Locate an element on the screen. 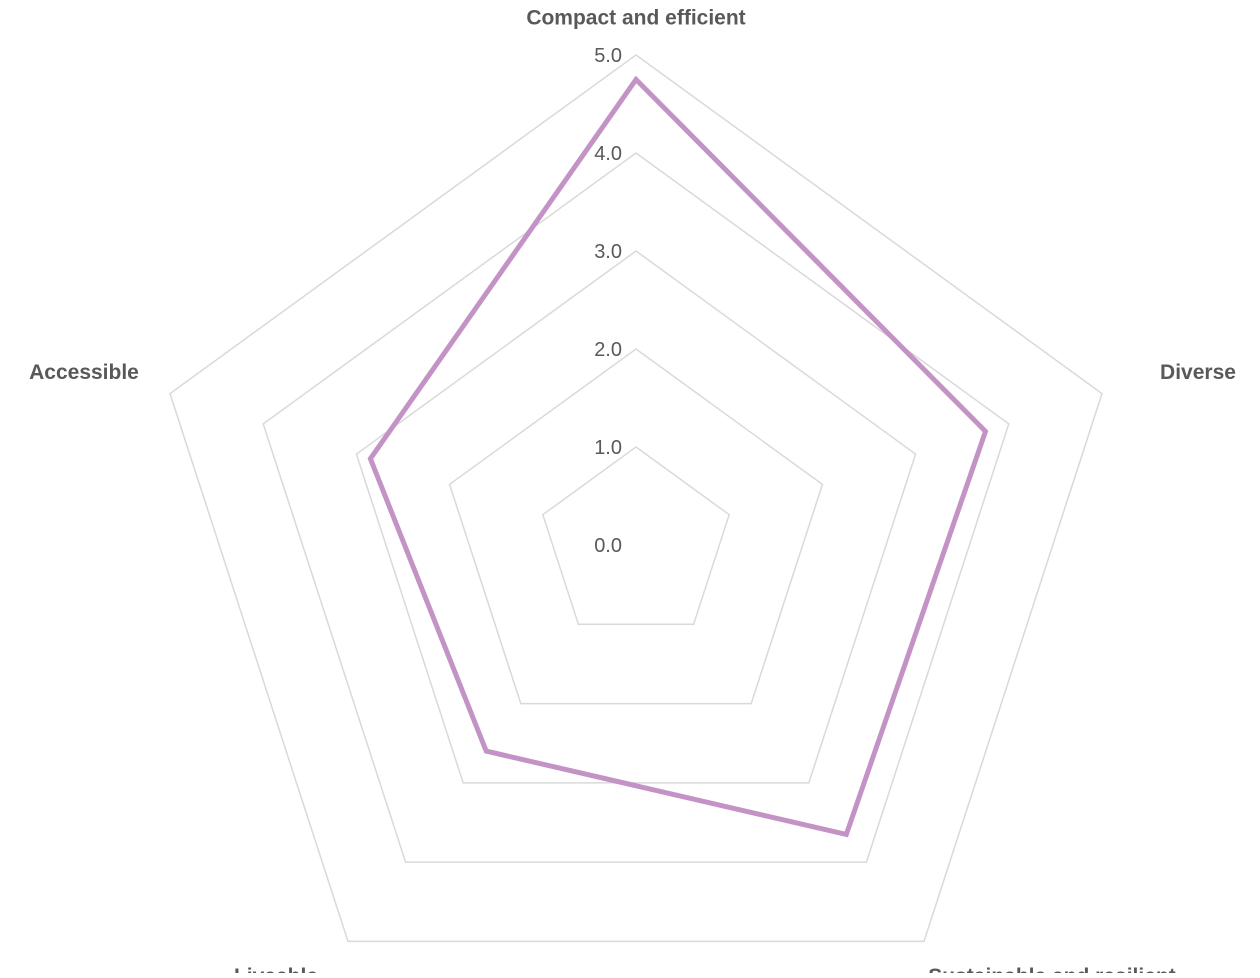 This screenshot has height=978, width=1260. category-label-compact-and-efficient: Compact and efficient is located at coordinates (635, 18).